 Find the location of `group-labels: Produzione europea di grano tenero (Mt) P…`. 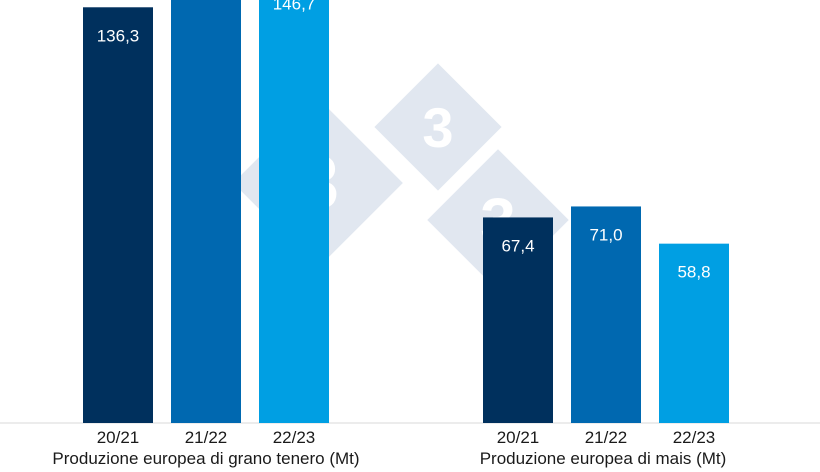

group-labels: Produzione europea di grano tenero (Mt) P… is located at coordinates (389, 458).